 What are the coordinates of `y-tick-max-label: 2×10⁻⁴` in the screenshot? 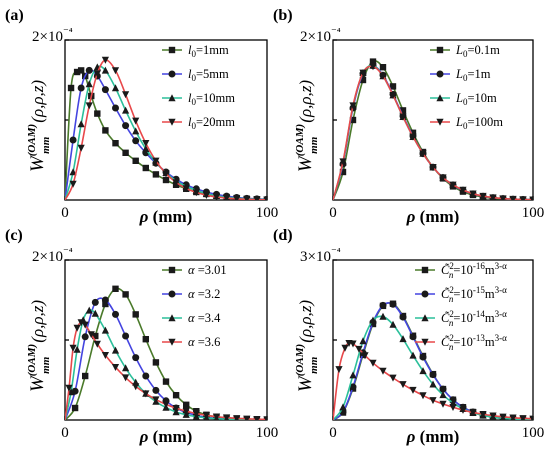 It's located at (52, 35).